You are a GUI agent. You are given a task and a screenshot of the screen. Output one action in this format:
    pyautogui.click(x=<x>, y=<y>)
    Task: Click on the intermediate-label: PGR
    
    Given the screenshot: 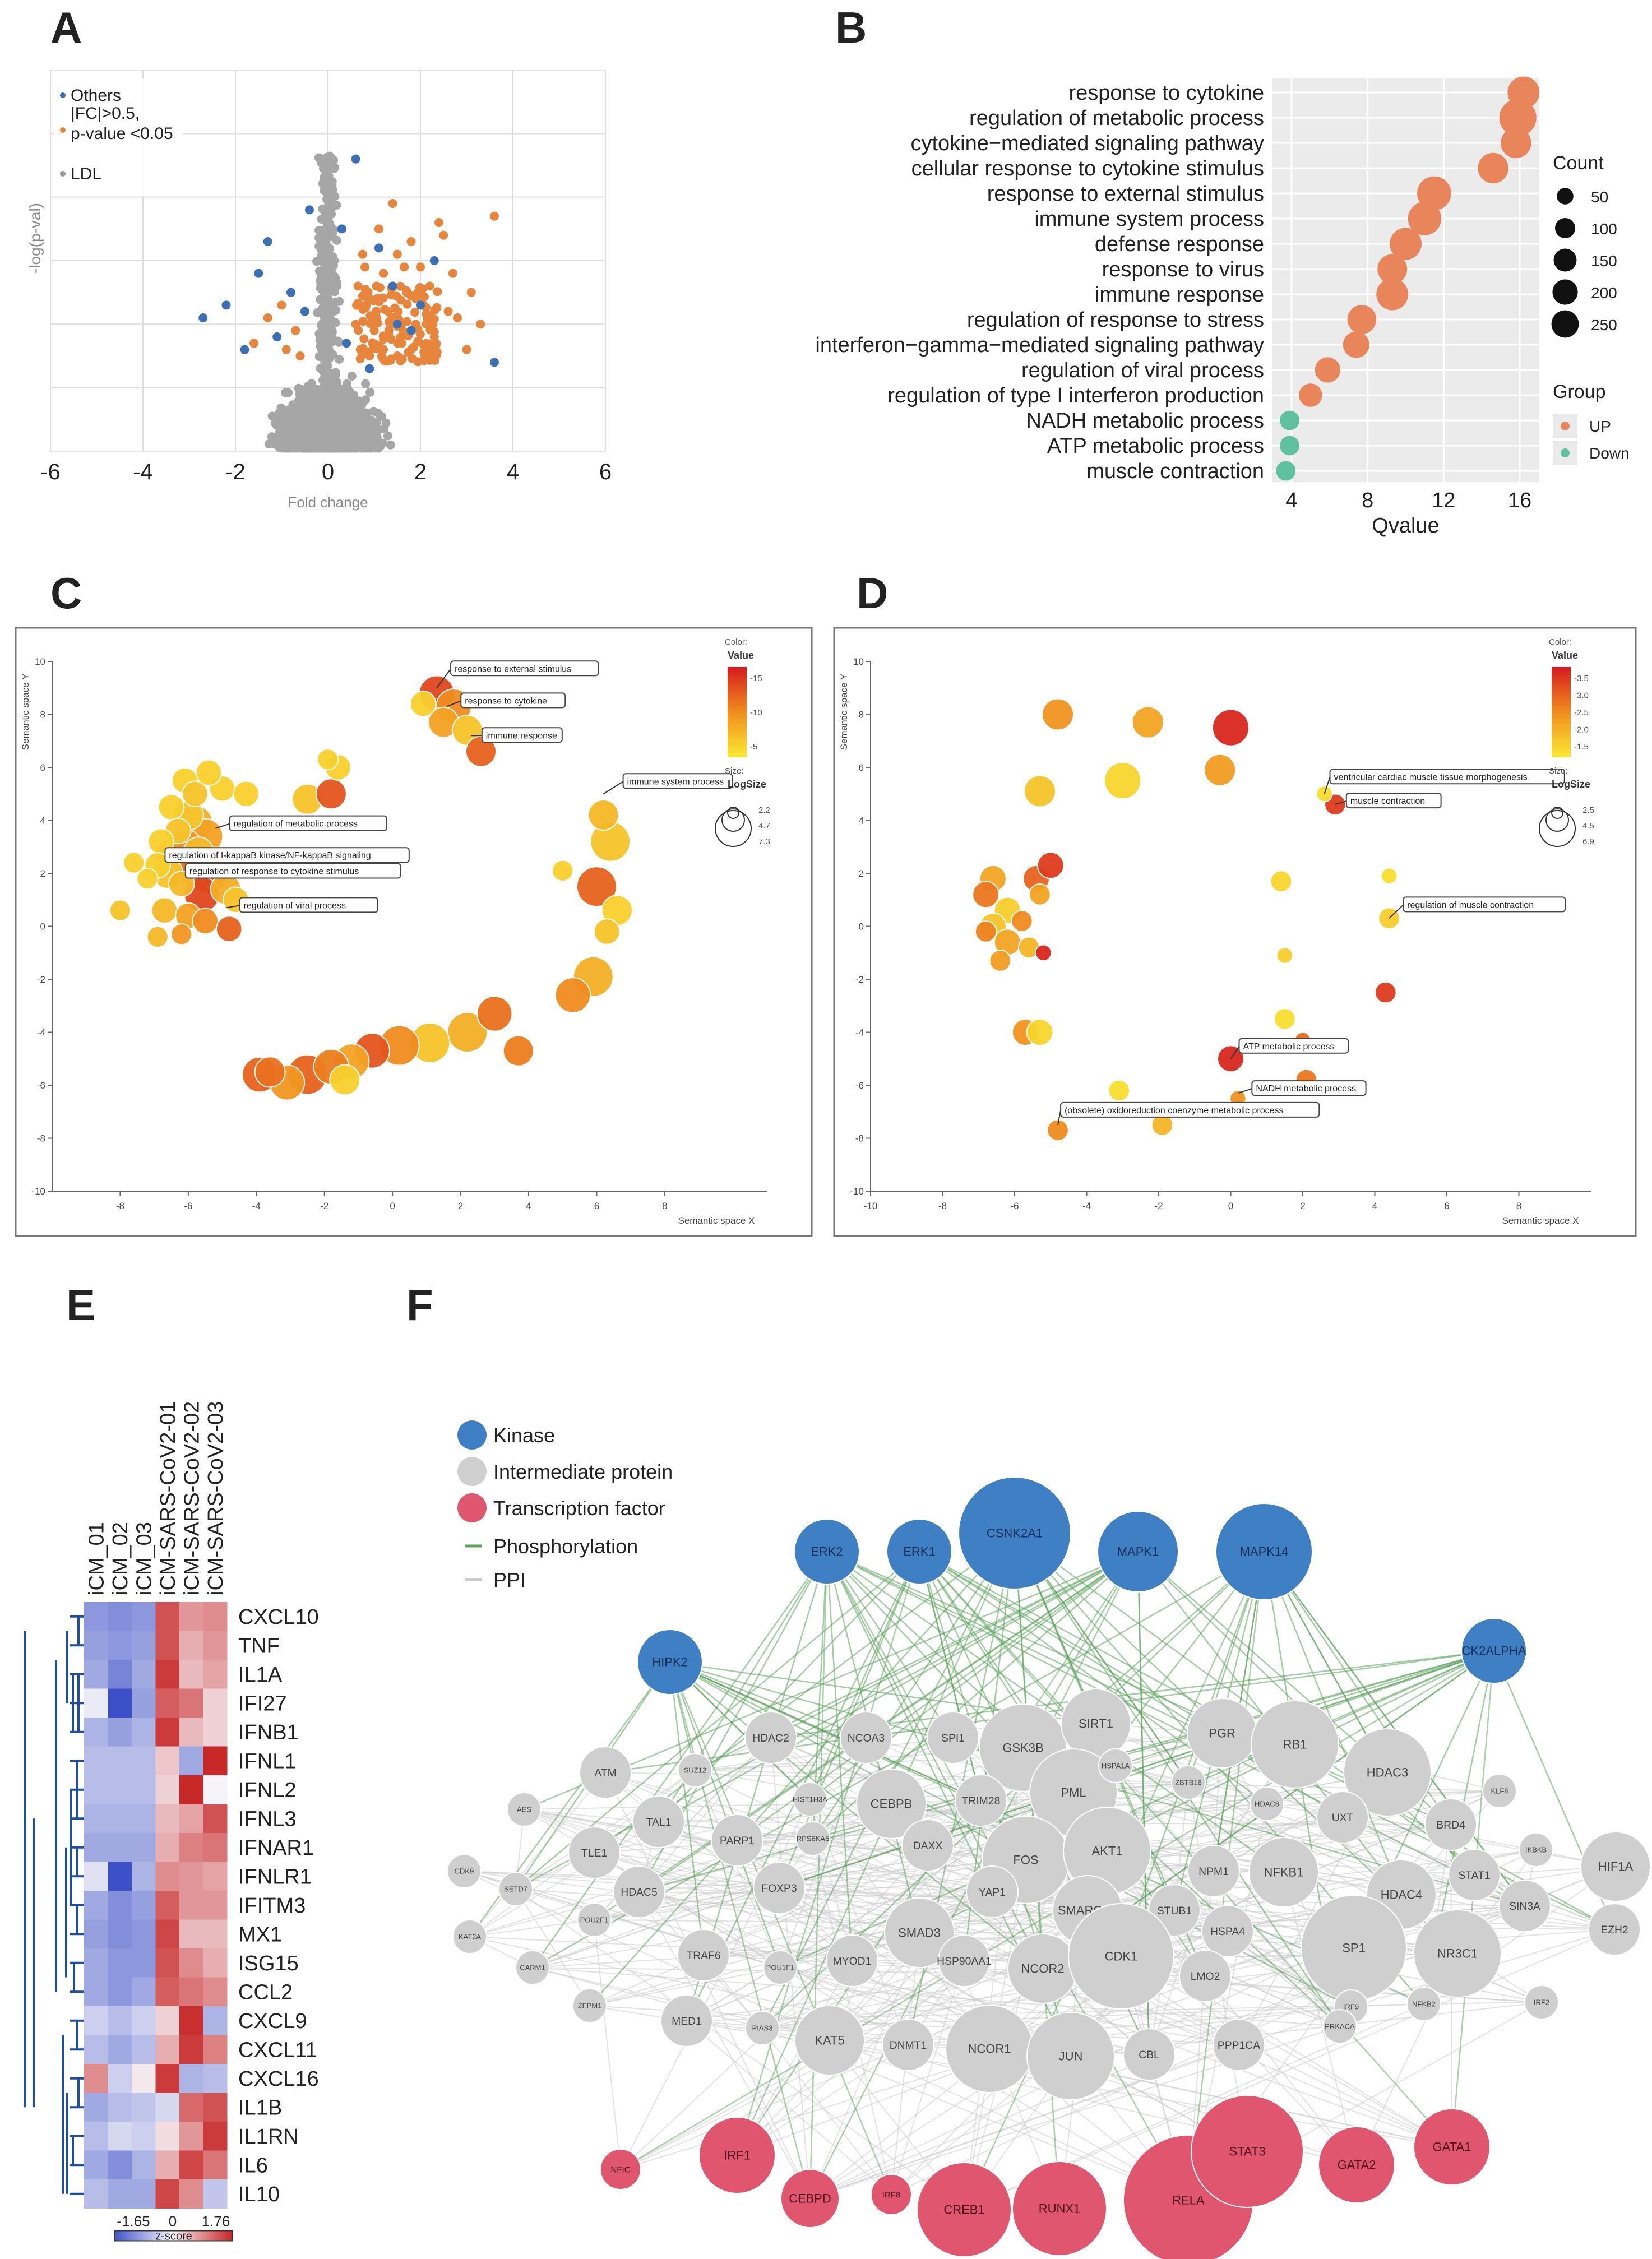 What is the action you would take?
    pyautogui.click(x=1222, y=1733)
    